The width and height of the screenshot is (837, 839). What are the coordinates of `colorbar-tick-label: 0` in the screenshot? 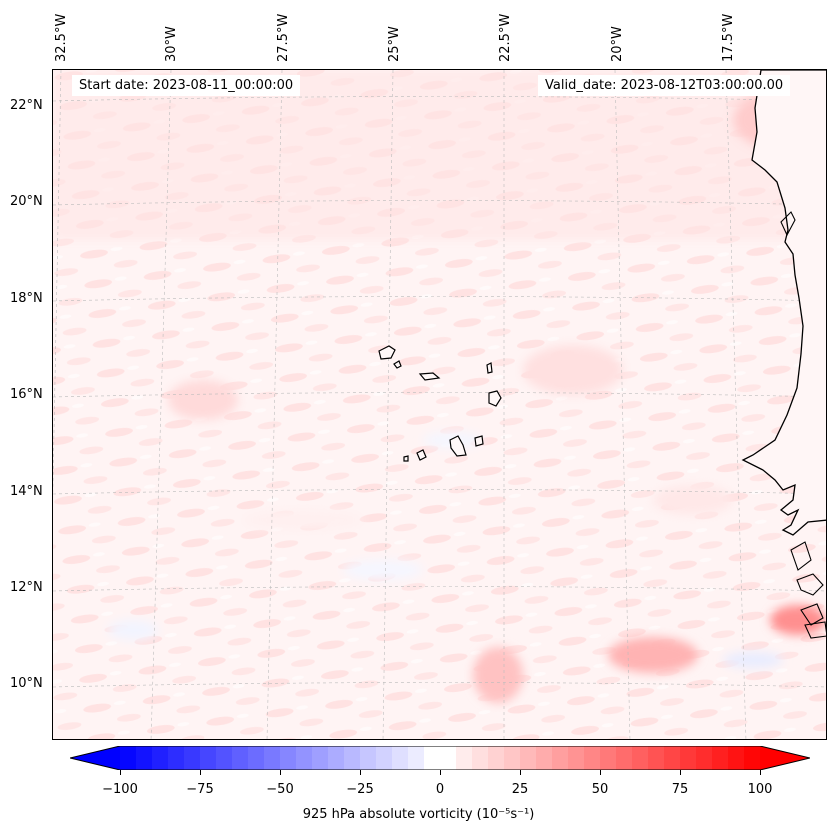 It's located at (440, 789).